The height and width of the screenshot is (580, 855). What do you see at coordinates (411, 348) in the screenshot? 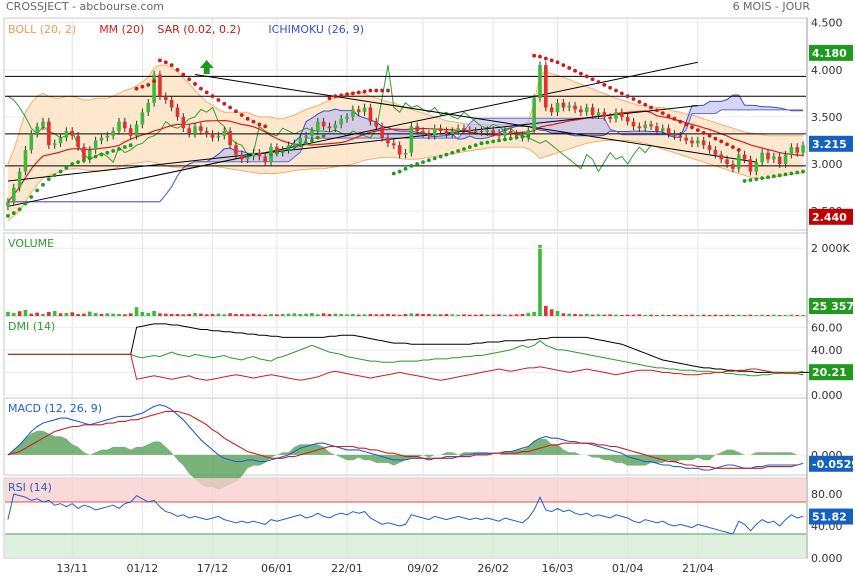
I see `dmi-line` at bounding box center [411, 348].